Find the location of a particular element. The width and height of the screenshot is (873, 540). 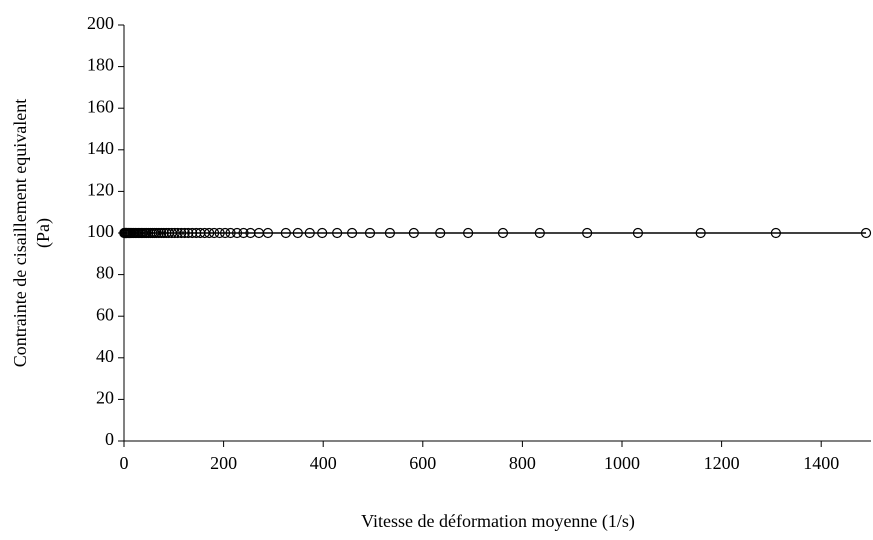

x-tick-label: 200 is located at coordinates (223, 463).